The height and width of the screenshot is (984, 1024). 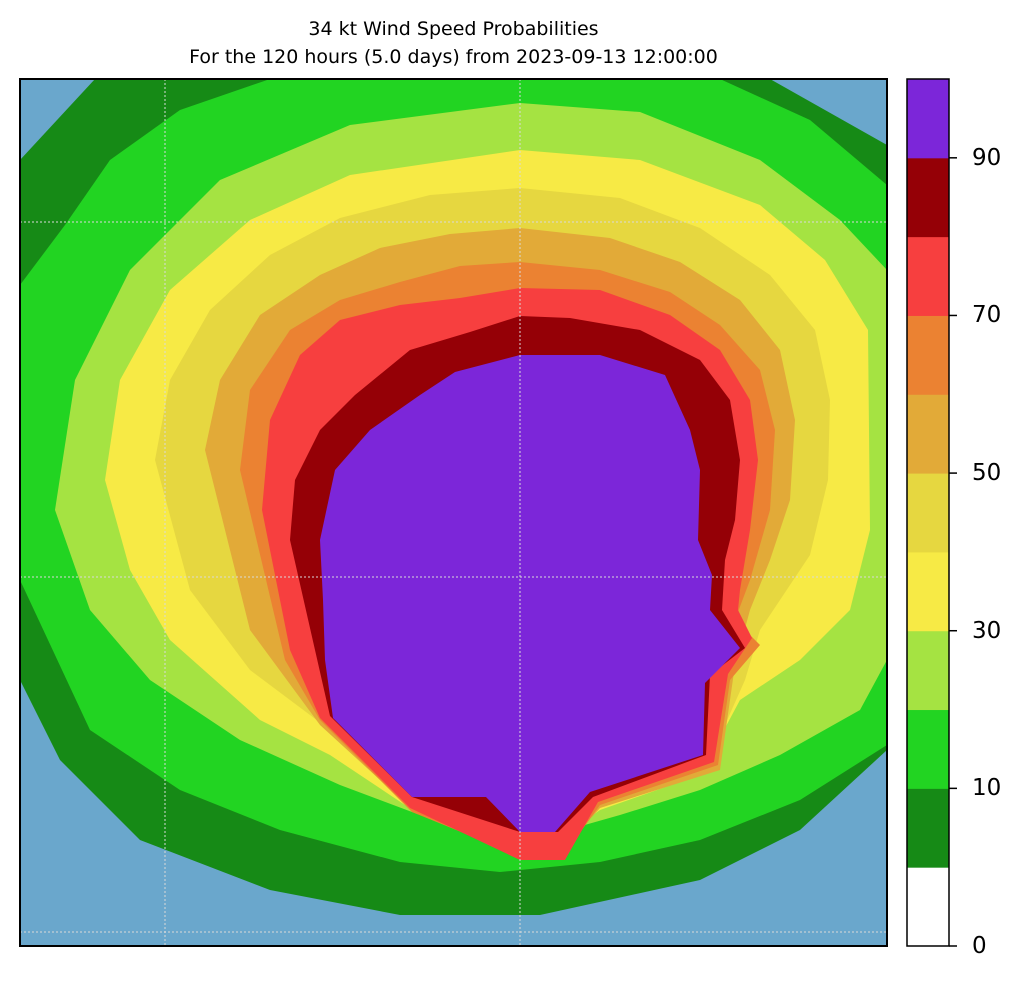 What do you see at coordinates (987, 473) in the screenshot?
I see `colorbar-tick-label: 50` at bounding box center [987, 473].